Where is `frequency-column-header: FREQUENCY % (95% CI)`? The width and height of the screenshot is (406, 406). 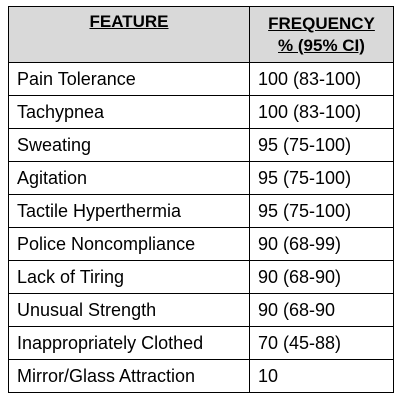
frequency-column-header: FREQUENCY % (95% CI) is located at coordinates (321, 34).